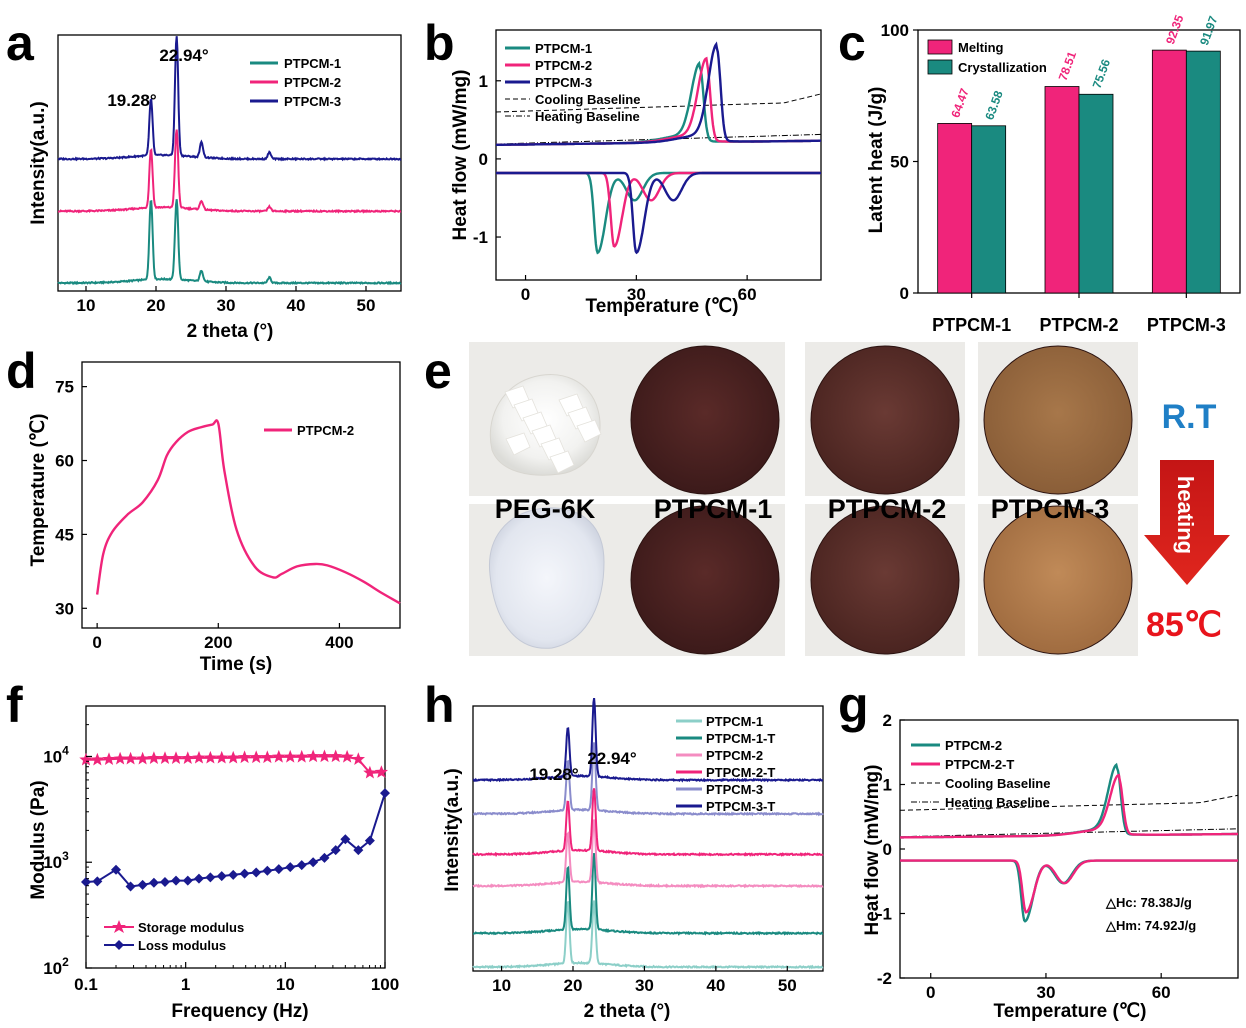 This screenshot has height=1028, width=1246. What do you see at coordinates (1187, 522) in the screenshot?
I see `heating-arrow: heating` at bounding box center [1187, 522].